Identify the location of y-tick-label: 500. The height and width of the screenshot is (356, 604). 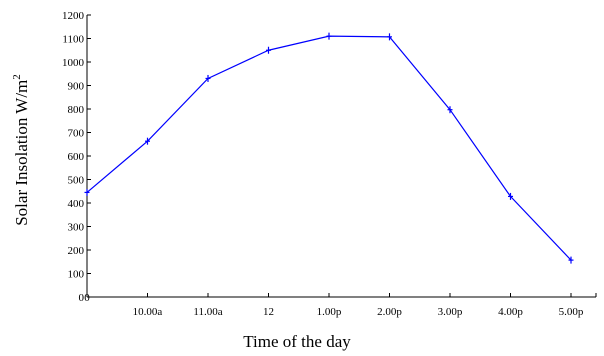
(76, 181).